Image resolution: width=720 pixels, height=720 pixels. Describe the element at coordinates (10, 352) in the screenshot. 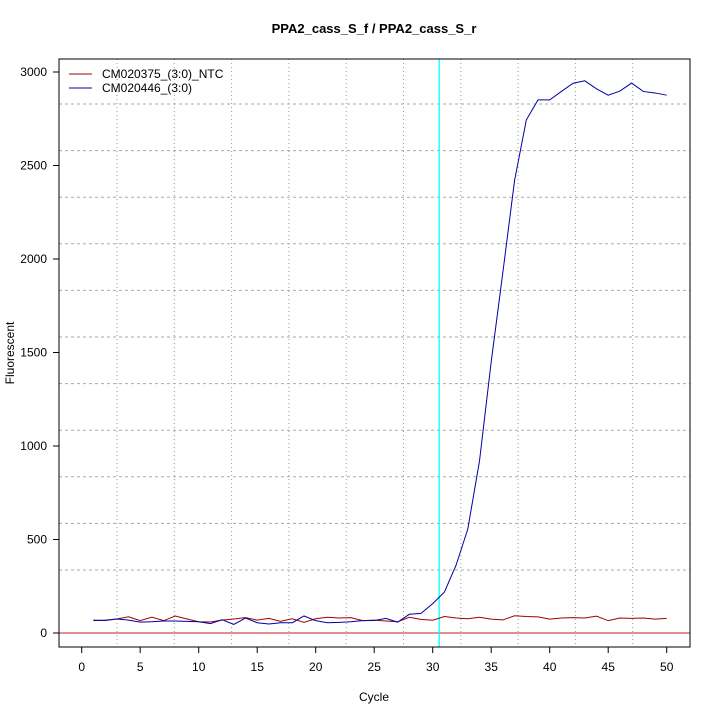

I see `y-axis-label: Fluorescent` at that location.